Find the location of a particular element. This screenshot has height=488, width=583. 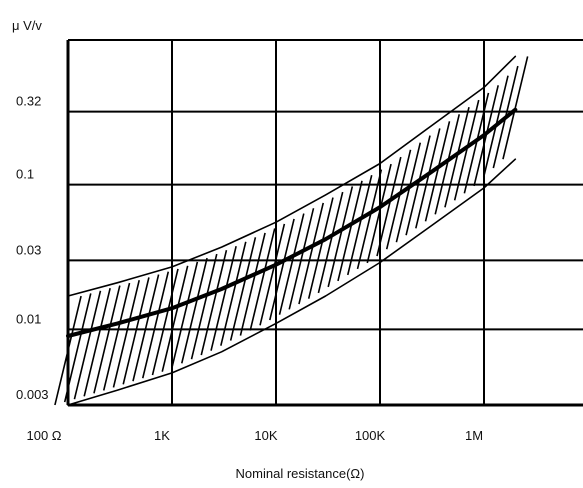

y-tick-label: 0.1 is located at coordinates (25, 174).